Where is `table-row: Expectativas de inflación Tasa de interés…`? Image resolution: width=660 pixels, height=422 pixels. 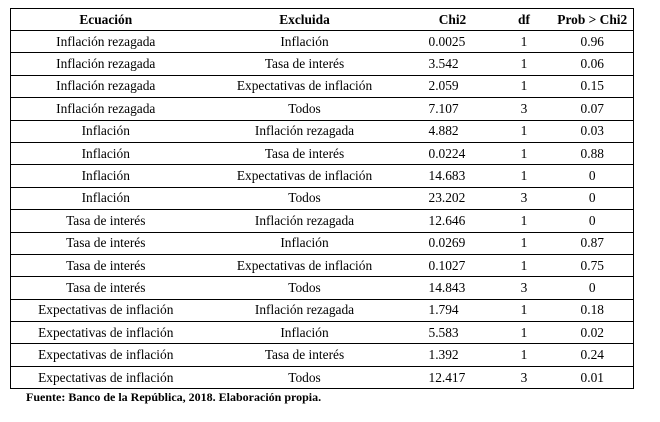 table-row: Expectativas de inflación Tasa de interés… is located at coordinates (322, 355).